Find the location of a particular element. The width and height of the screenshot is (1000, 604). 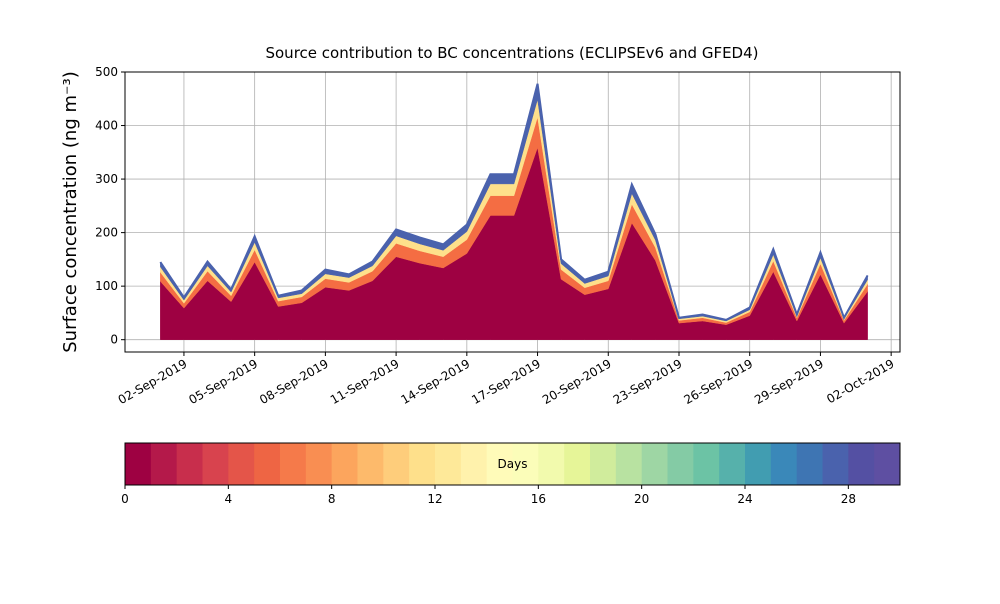

y-tick-label: 500 is located at coordinates (106, 72).